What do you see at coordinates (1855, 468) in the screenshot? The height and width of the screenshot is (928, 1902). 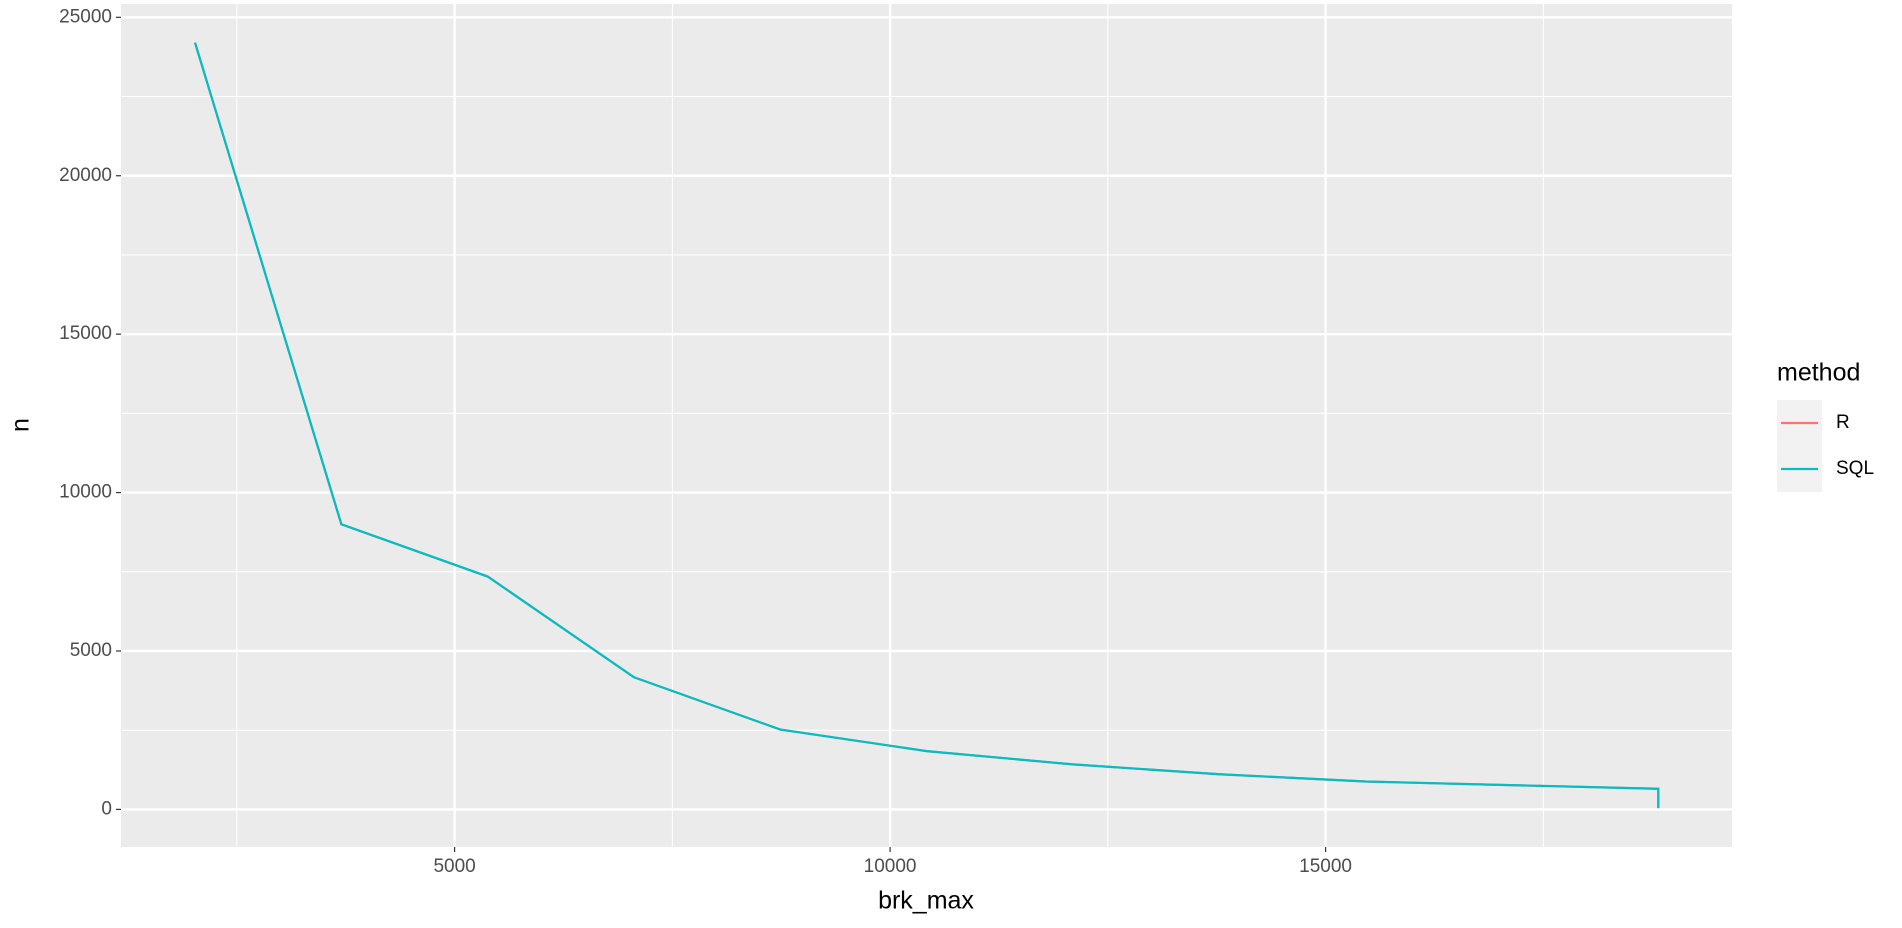 I see `legend-label: SQL` at bounding box center [1855, 468].